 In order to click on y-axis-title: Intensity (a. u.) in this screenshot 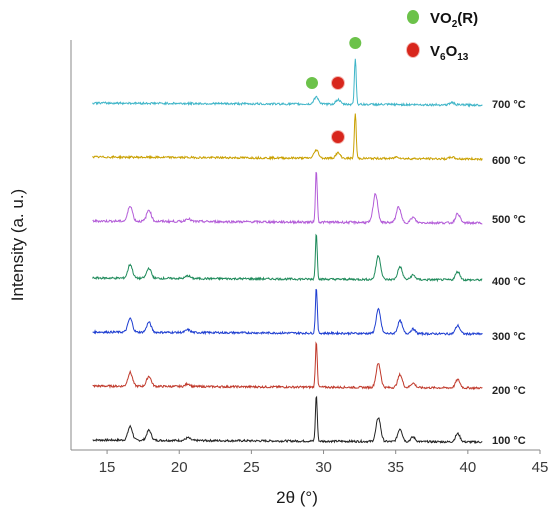, I will do `click(17, 245)`.